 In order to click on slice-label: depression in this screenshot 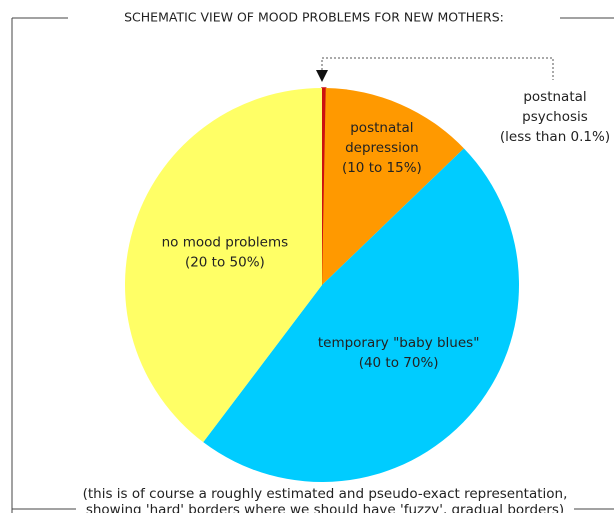, I will do `click(382, 148)`.